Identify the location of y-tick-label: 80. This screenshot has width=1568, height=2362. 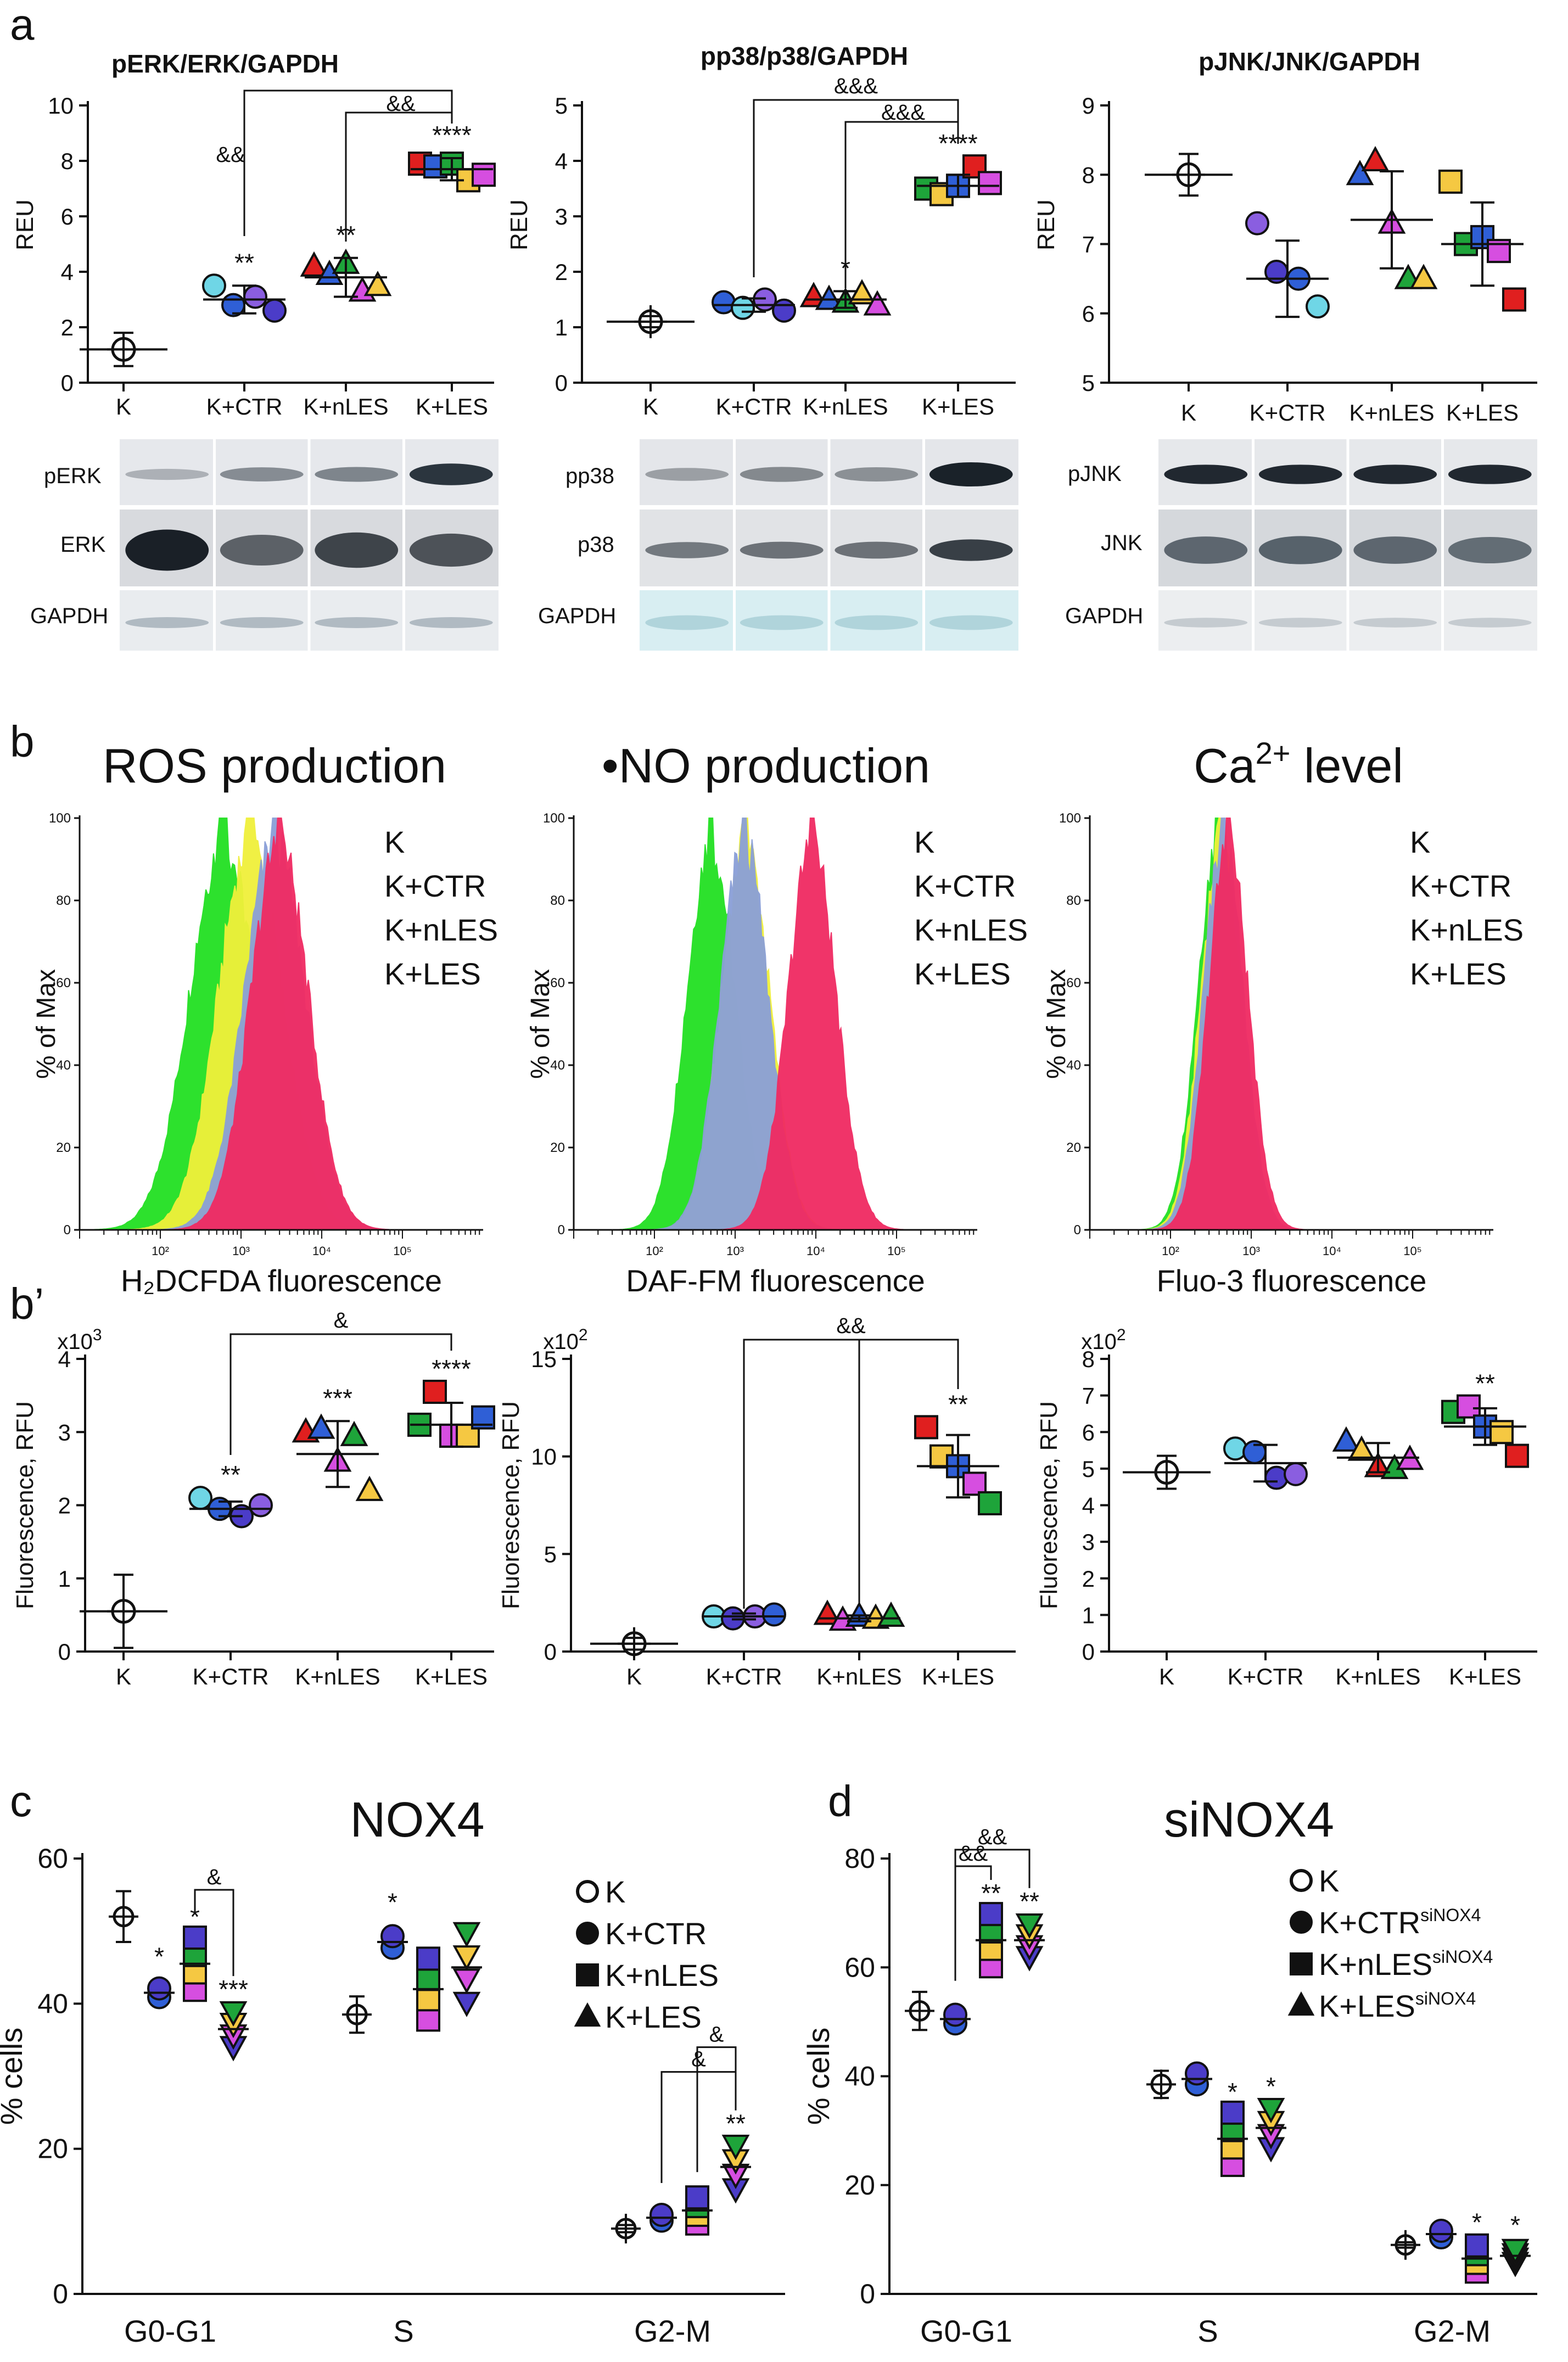
(557, 900).